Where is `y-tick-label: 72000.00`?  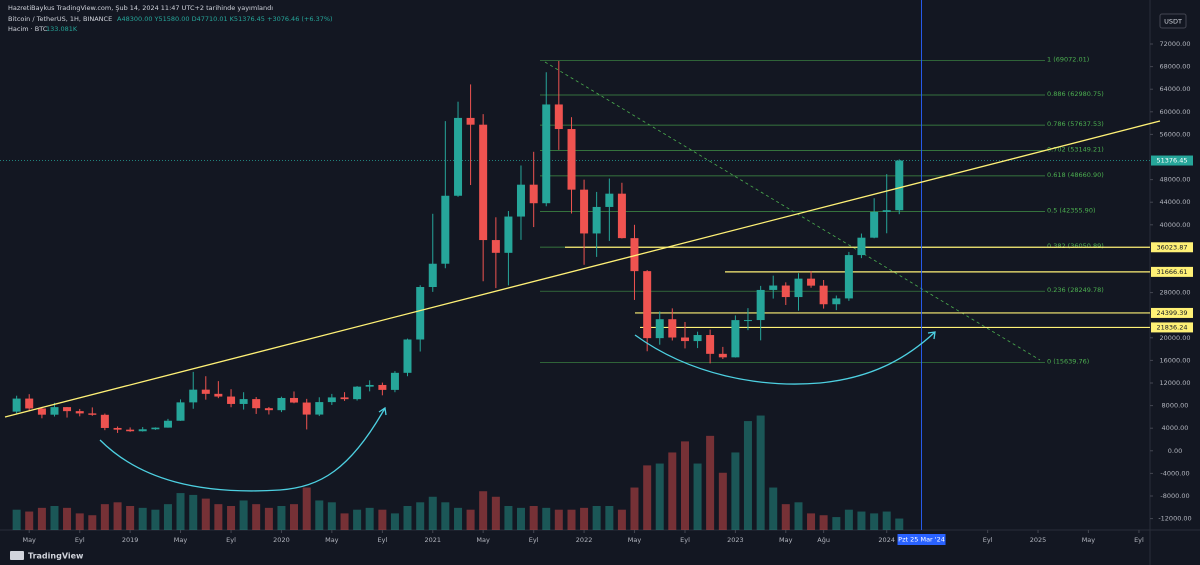
y-tick-label: 72000.00 is located at coordinates (1174, 44).